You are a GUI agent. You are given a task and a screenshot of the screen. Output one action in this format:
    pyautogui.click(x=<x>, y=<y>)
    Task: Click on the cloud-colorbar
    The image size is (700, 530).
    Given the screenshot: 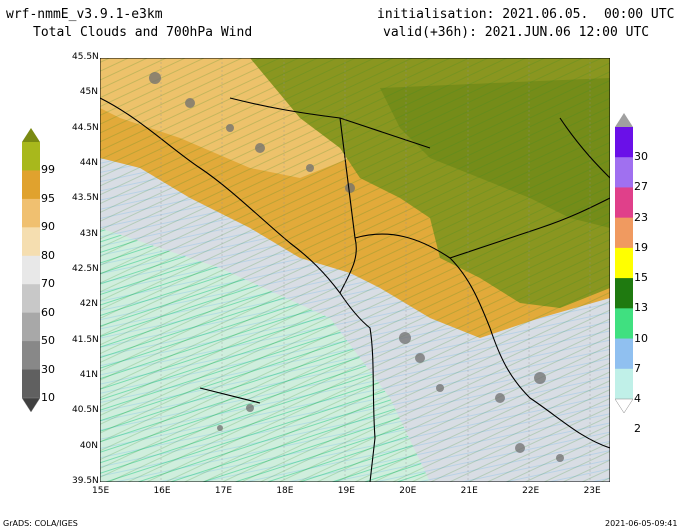 What is the action you would take?
    pyautogui.click(x=31, y=270)
    